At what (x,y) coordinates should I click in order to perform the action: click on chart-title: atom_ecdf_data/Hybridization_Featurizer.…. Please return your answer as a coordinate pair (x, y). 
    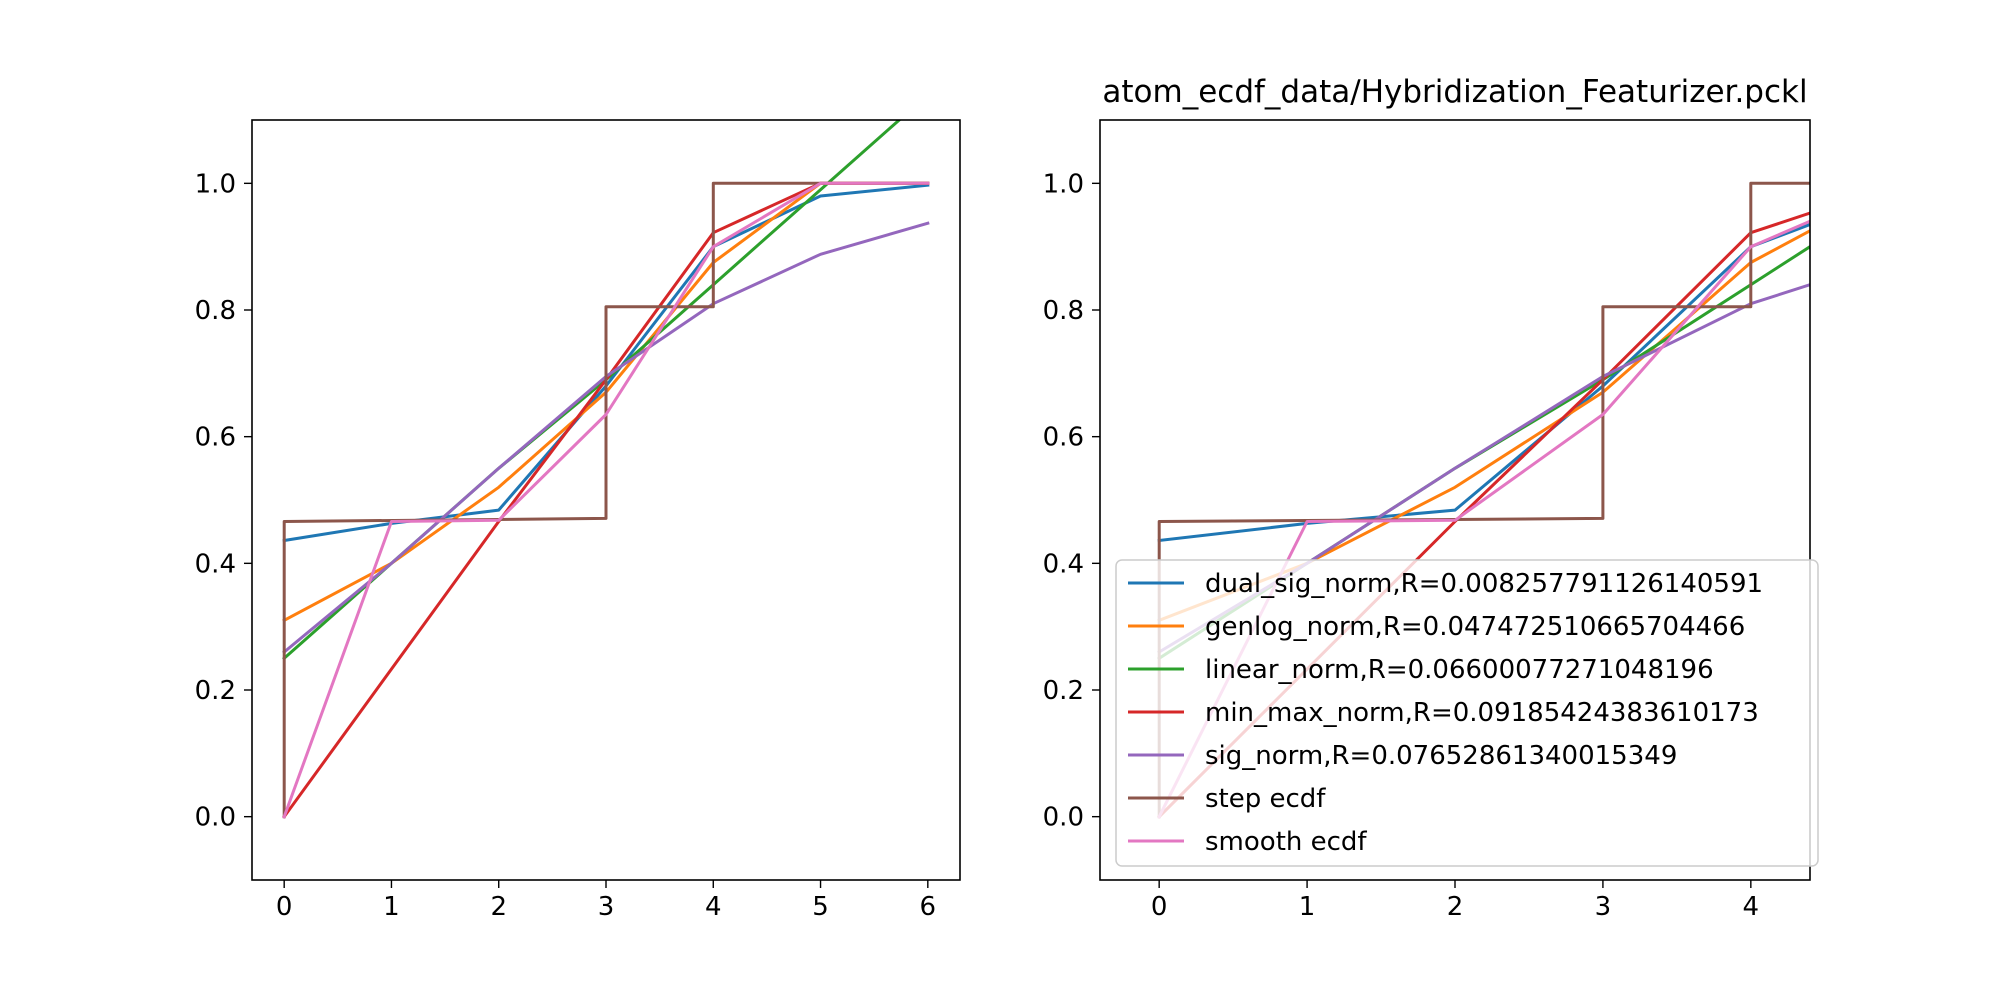
    Looking at the image, I should click on (1454, 92).